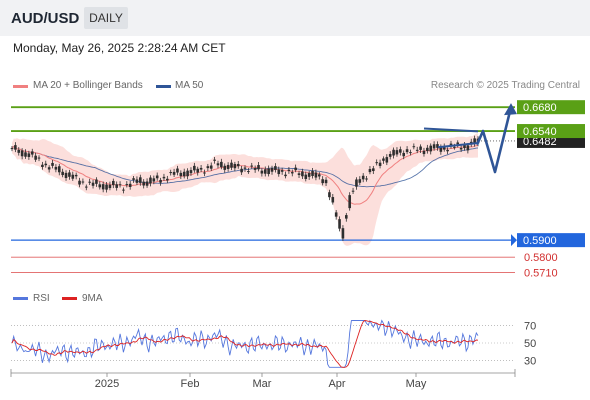 The image size is (590, 400). What do you see at coordinates (494, 140) in the screenshot?
I see `forecast-arrow` at bounding box center [494, 140].